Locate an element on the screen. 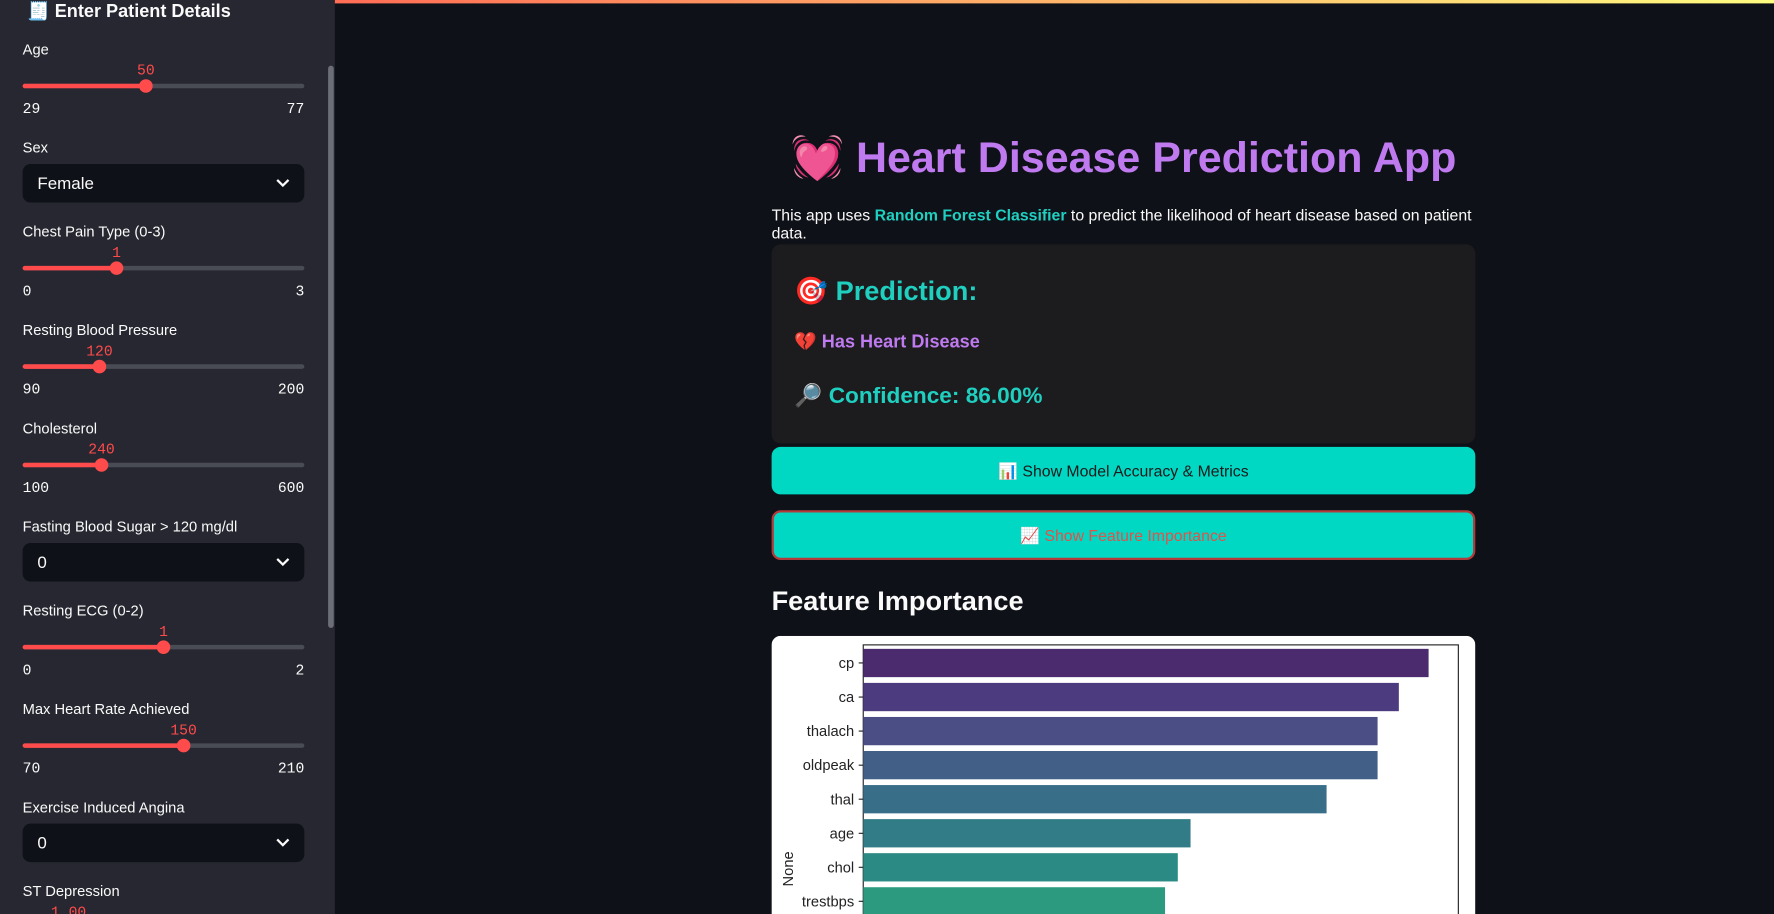 The width and height of the screenshot is (1774, 914). input-label: Exercise Induced Angina is located at coordinates (103, 807).